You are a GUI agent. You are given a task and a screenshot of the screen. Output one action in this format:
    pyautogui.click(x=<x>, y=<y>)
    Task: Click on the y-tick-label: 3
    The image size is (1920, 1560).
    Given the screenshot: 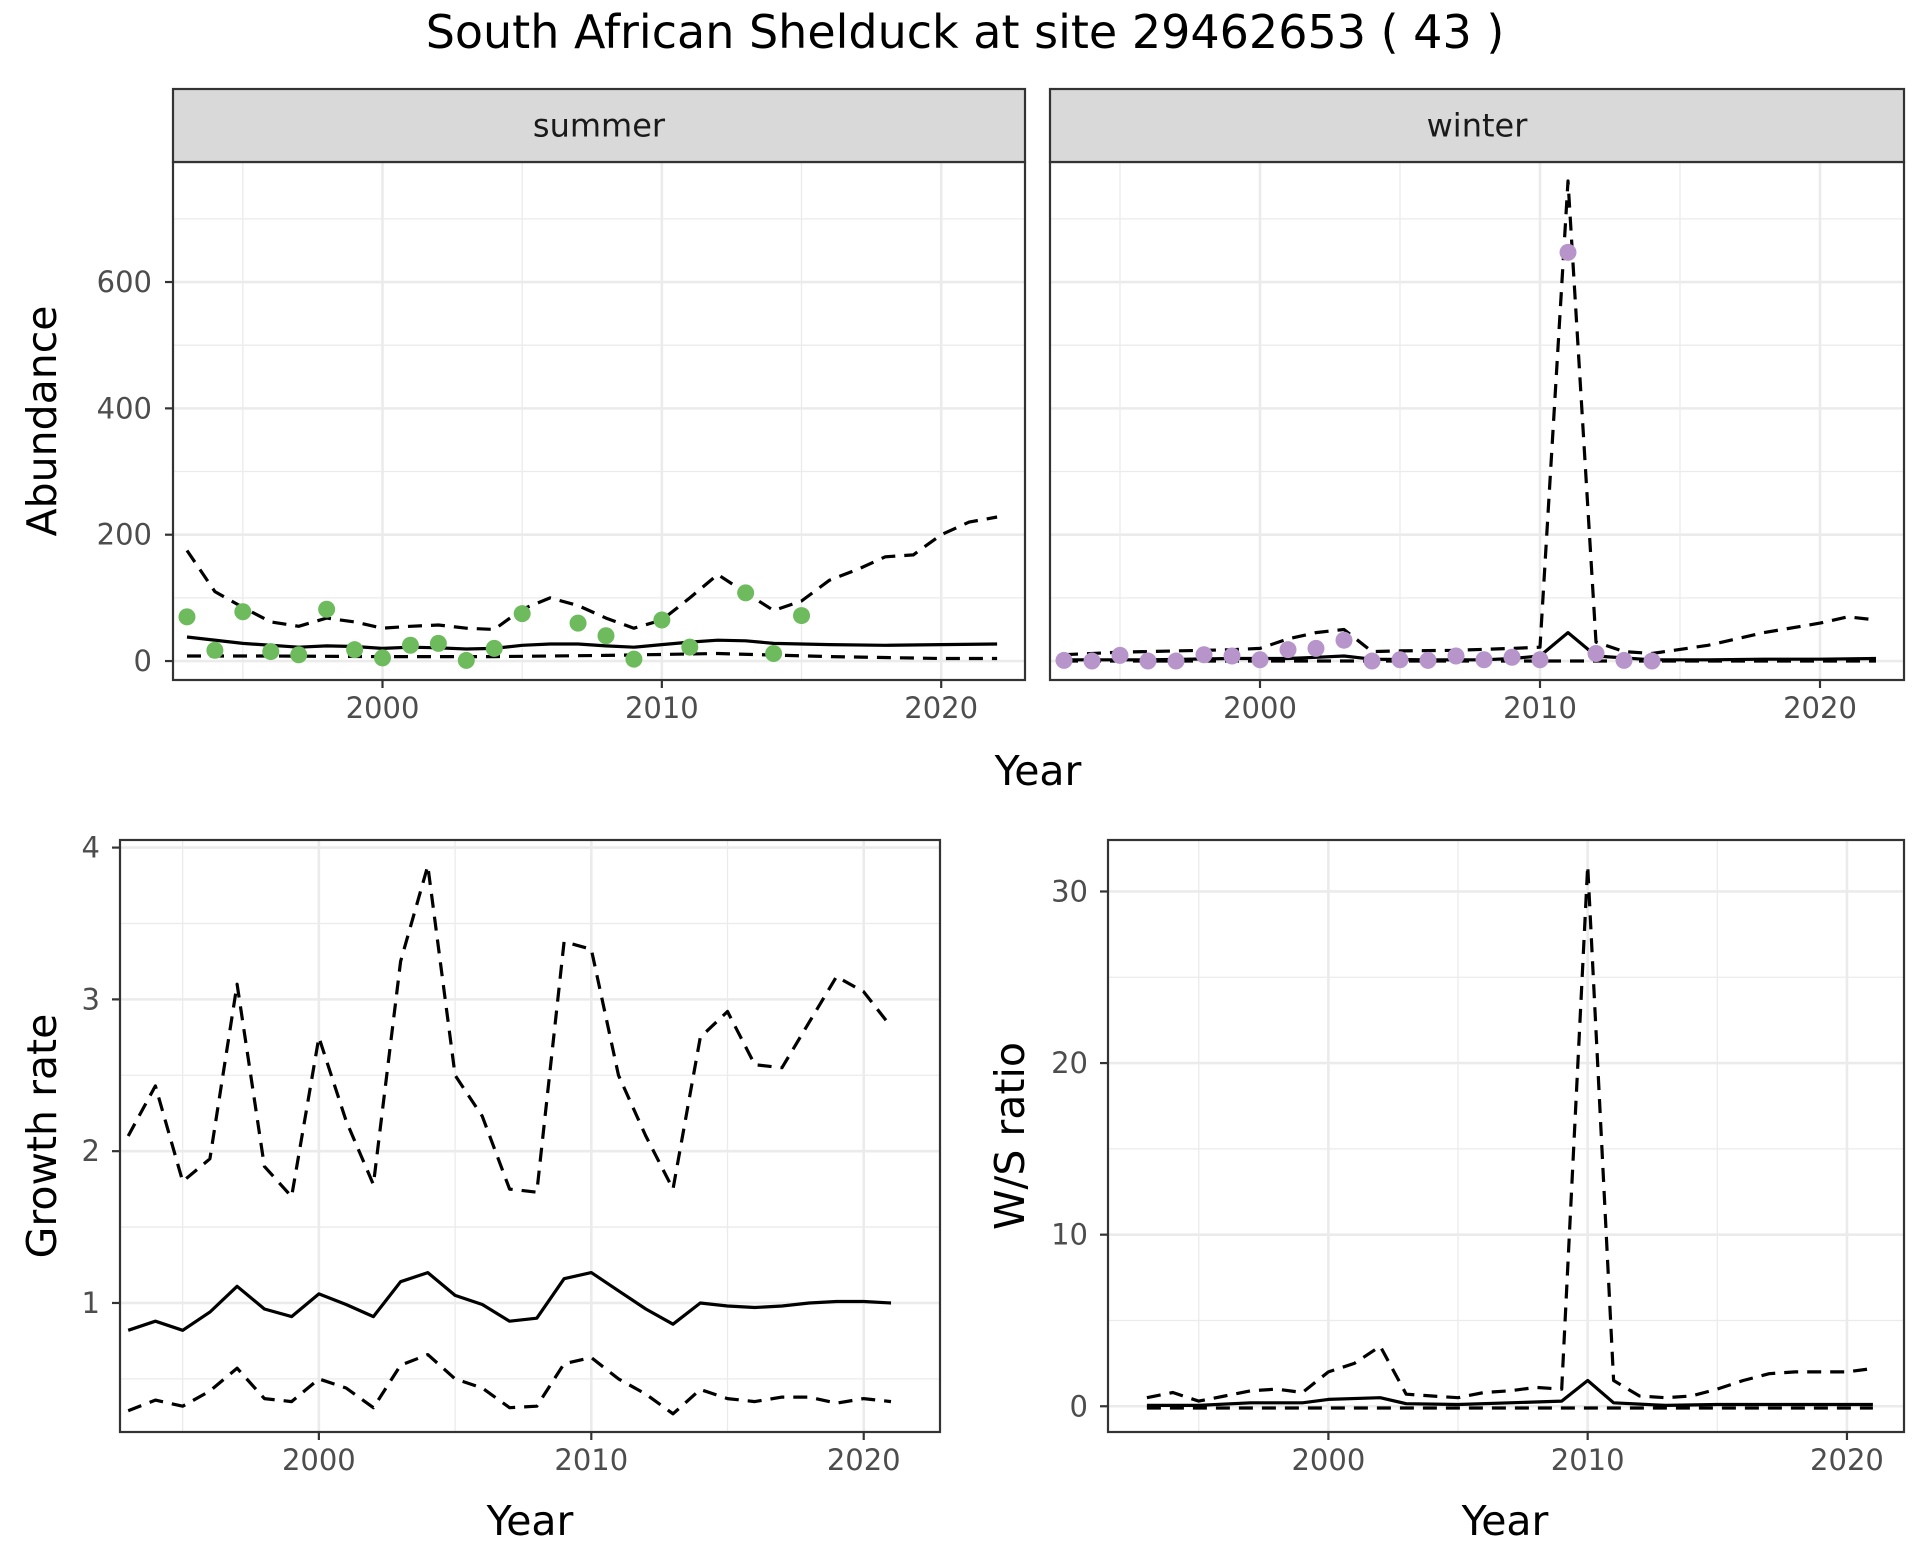 What is the action you would take?
    pyautogui.click(x=91, y=999)
    